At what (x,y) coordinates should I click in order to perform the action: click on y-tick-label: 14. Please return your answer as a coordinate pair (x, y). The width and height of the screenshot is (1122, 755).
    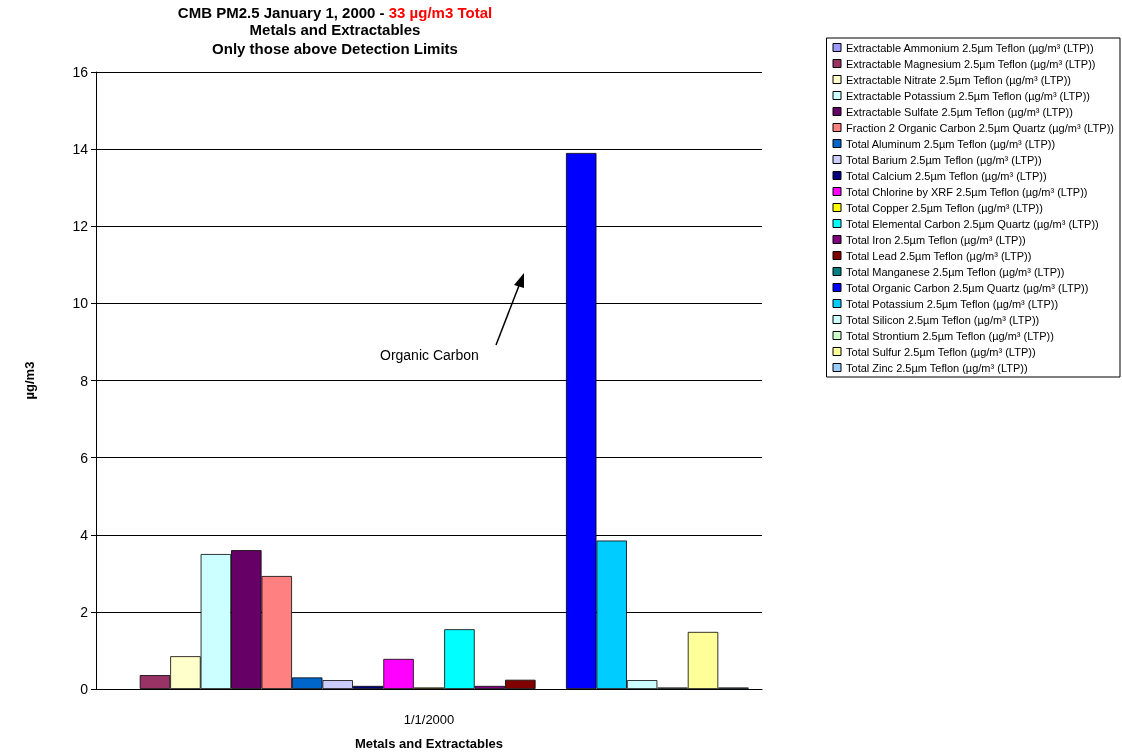
    Looking at the image, I should click on (80, 149).